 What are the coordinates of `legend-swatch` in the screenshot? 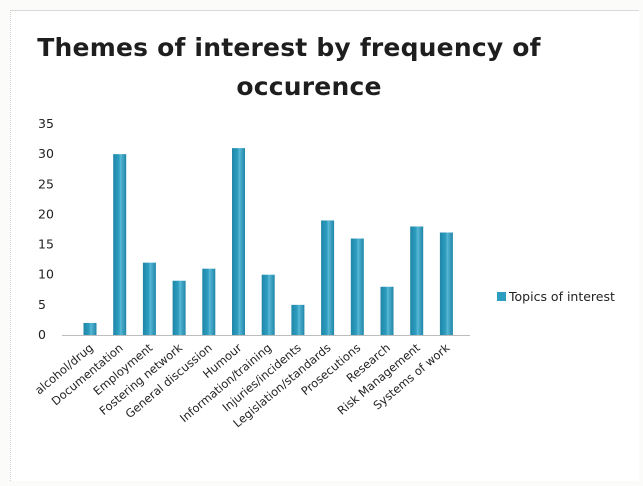 It's located at (501, 296).